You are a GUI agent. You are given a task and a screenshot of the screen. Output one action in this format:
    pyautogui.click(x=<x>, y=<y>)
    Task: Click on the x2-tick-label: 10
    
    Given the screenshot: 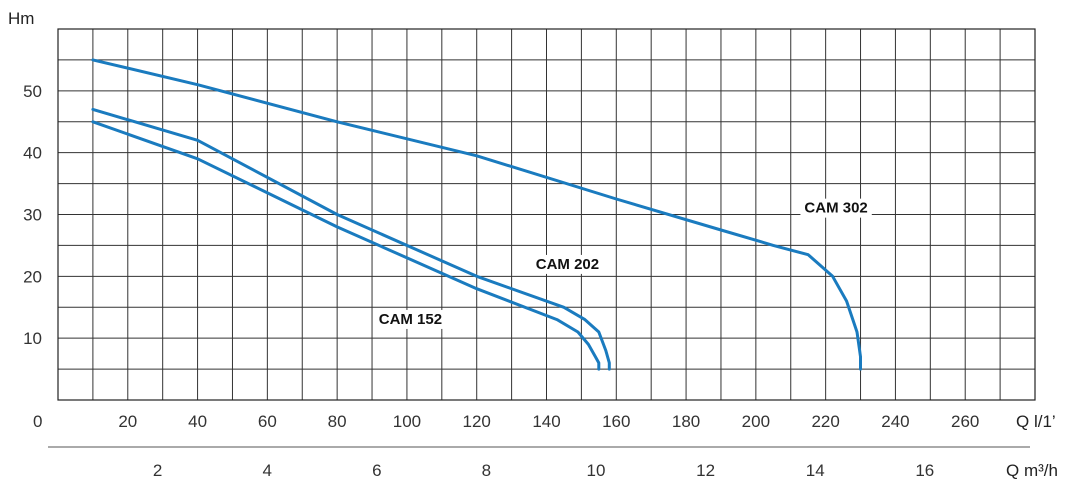 What is the action you would take?
    pyautogui.click(x=596, y=470)
    